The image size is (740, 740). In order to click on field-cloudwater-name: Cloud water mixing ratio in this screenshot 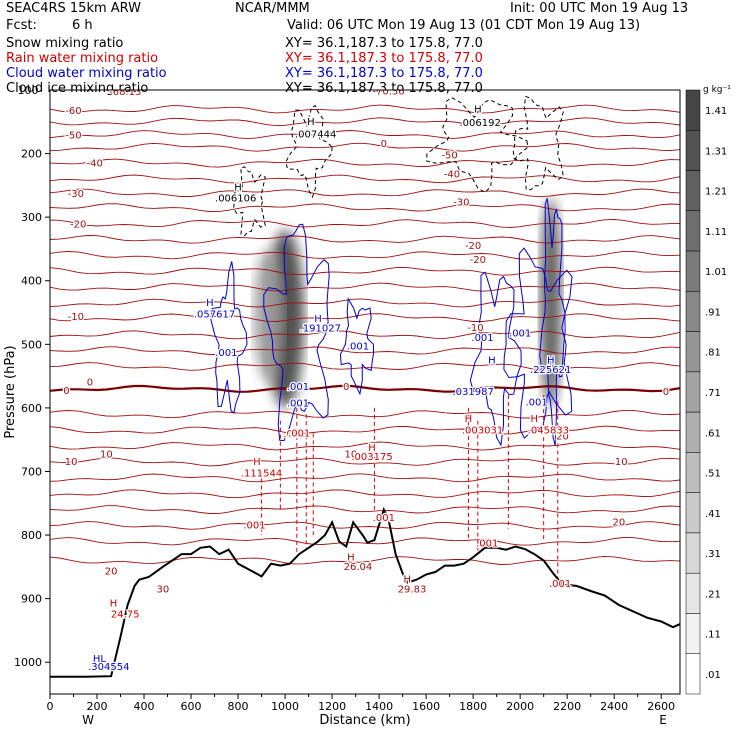, I will do `click(86, 73)`.